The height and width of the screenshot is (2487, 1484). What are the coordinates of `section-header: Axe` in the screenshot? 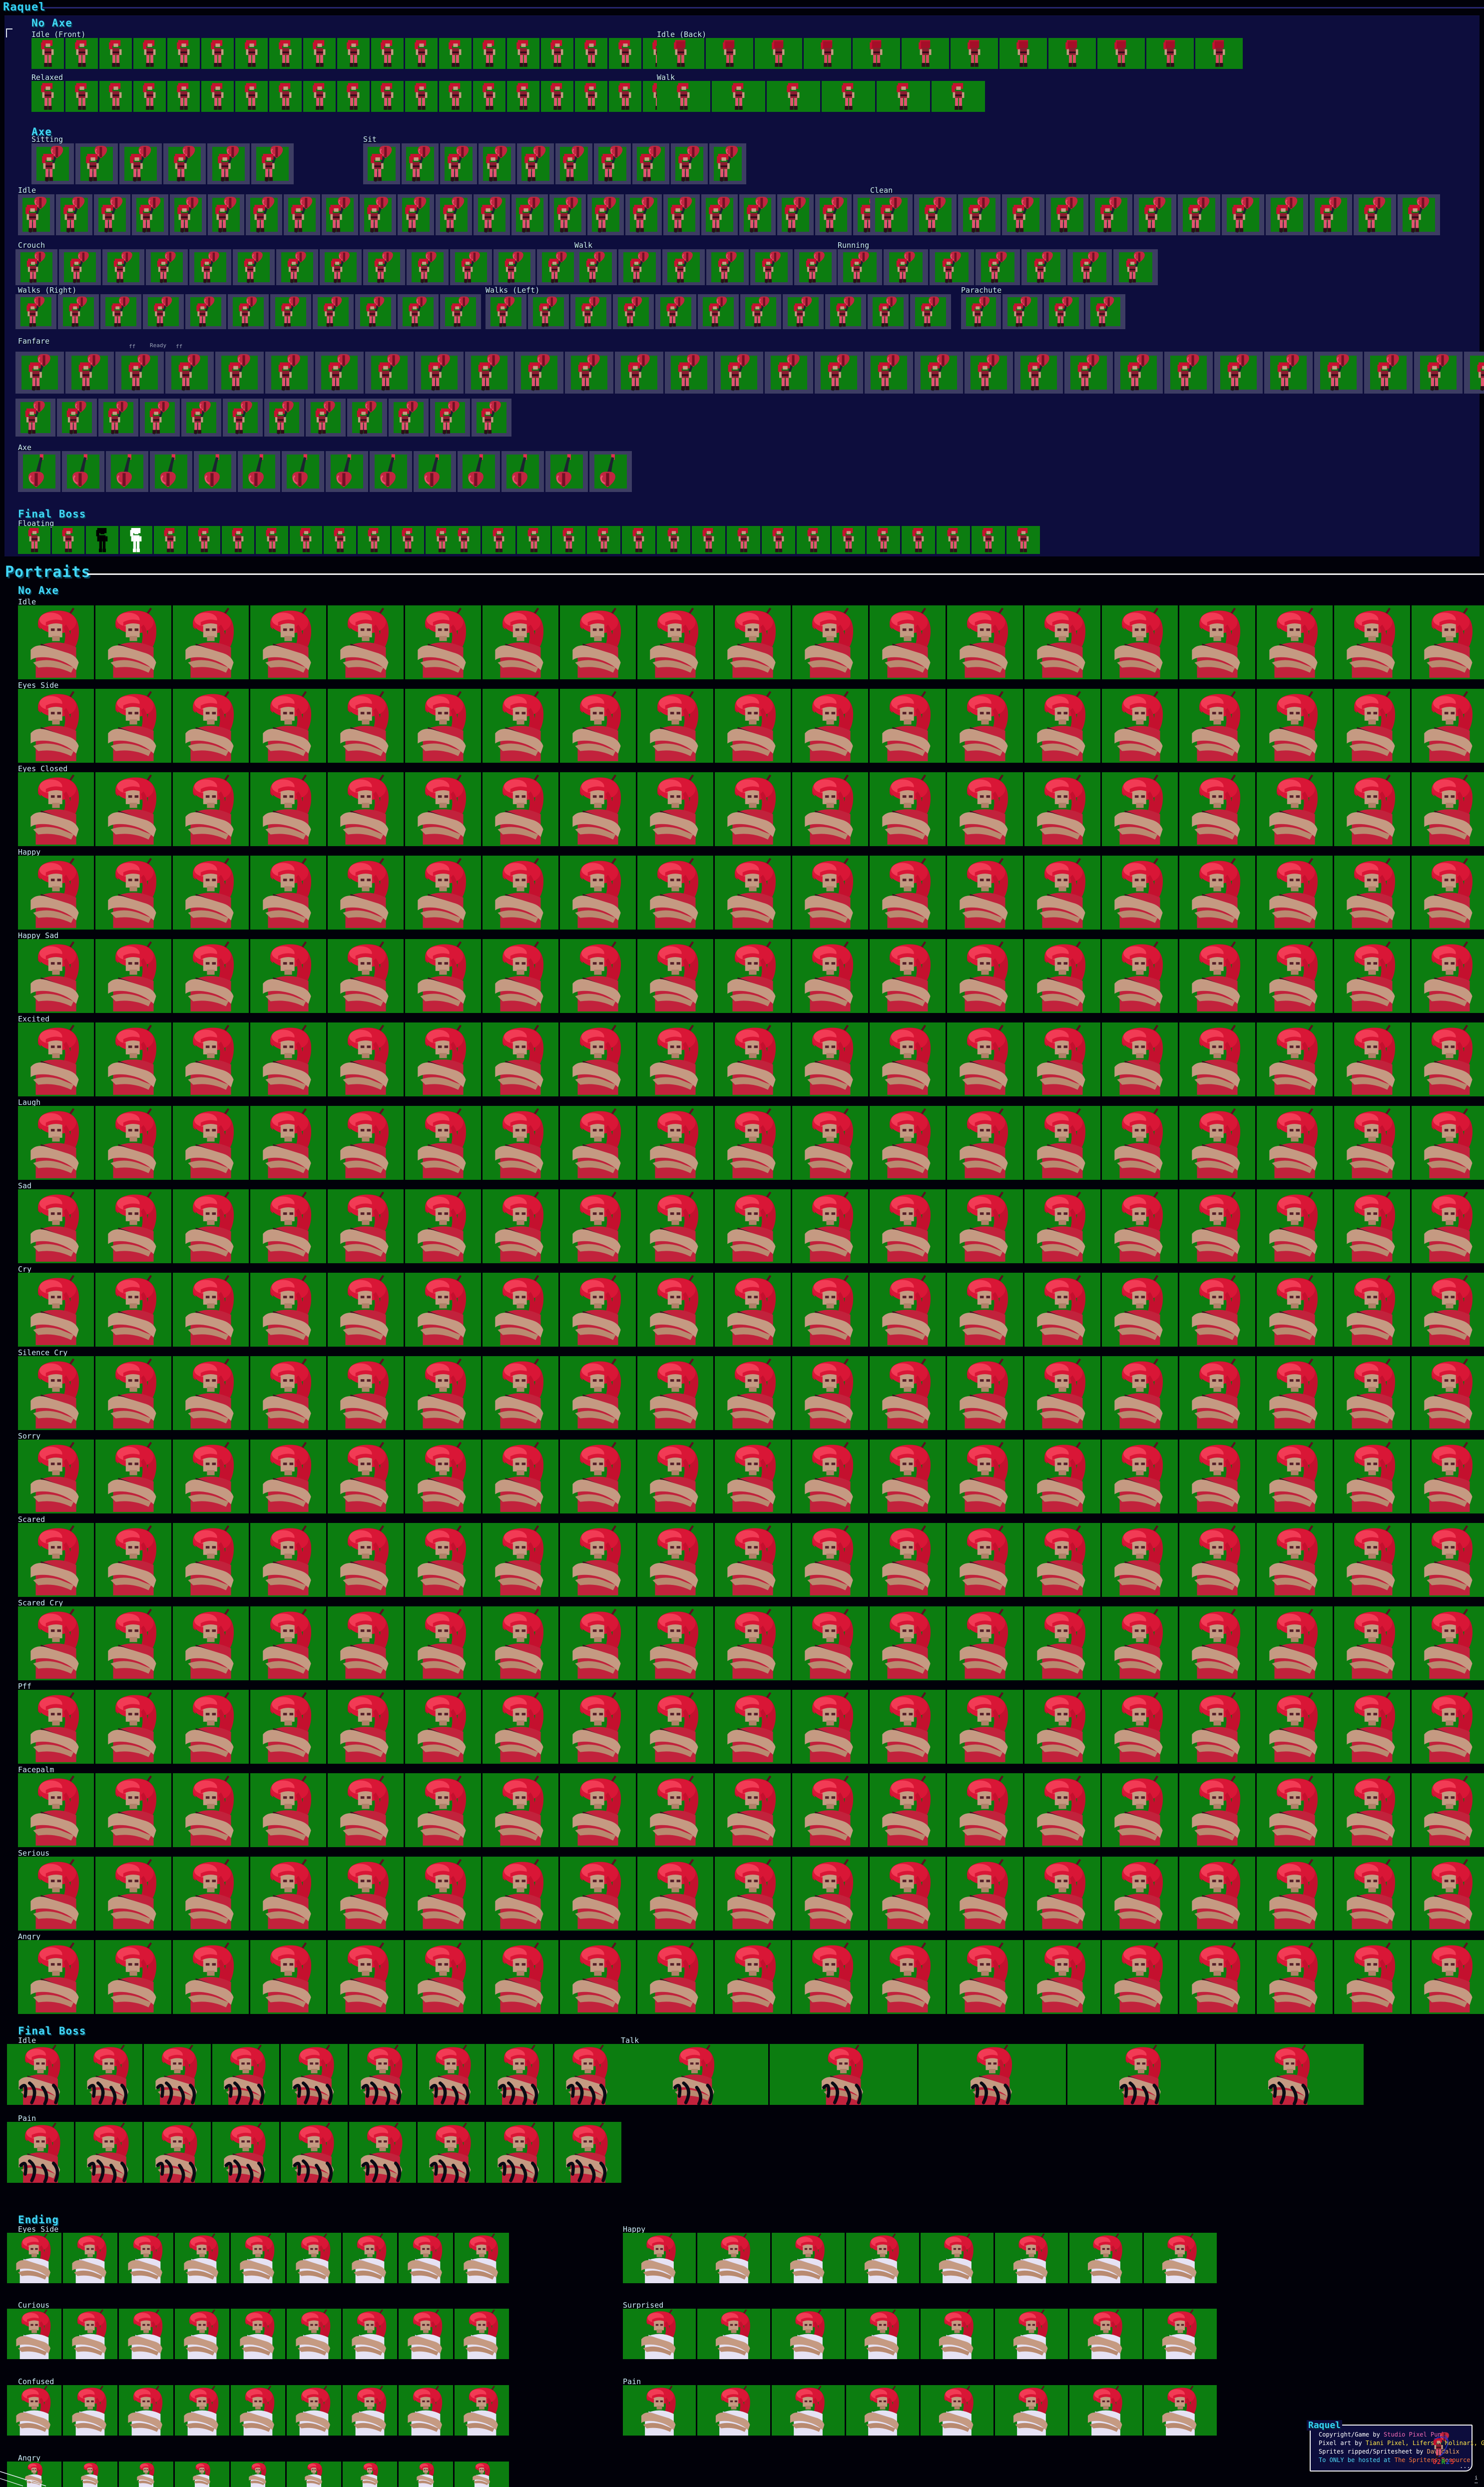 It's located at (41, 132).